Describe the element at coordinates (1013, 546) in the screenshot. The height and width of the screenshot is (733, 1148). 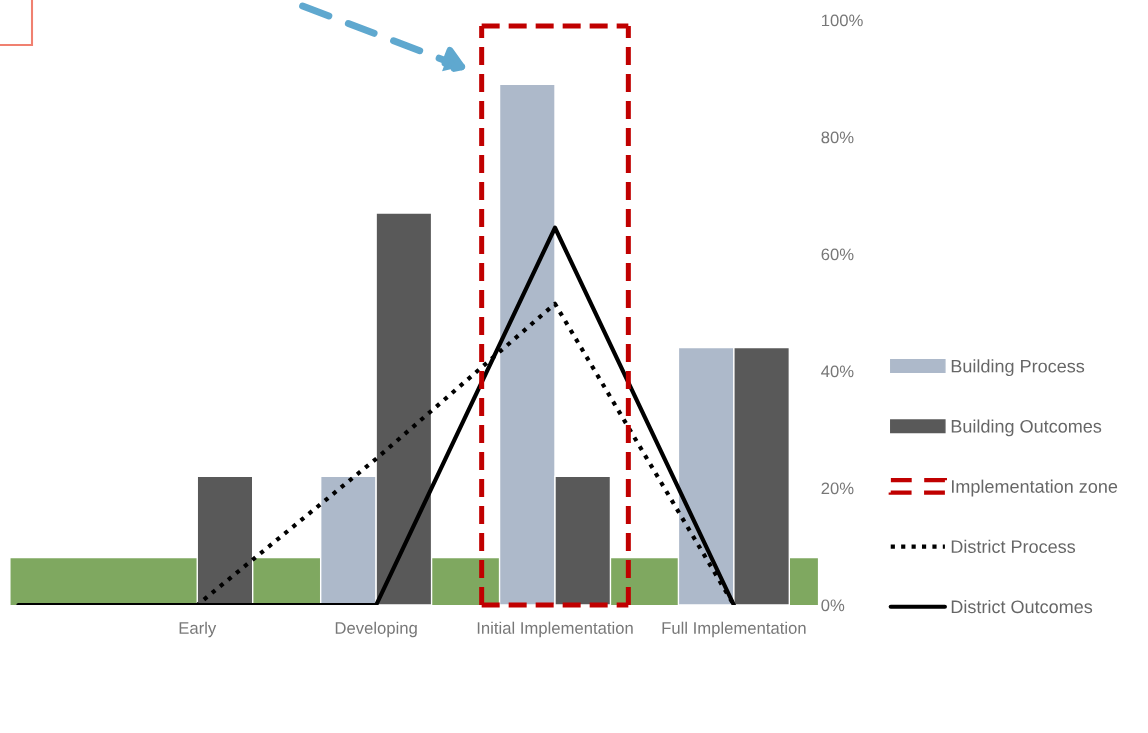
I see `legend-label: District Process` at that location.